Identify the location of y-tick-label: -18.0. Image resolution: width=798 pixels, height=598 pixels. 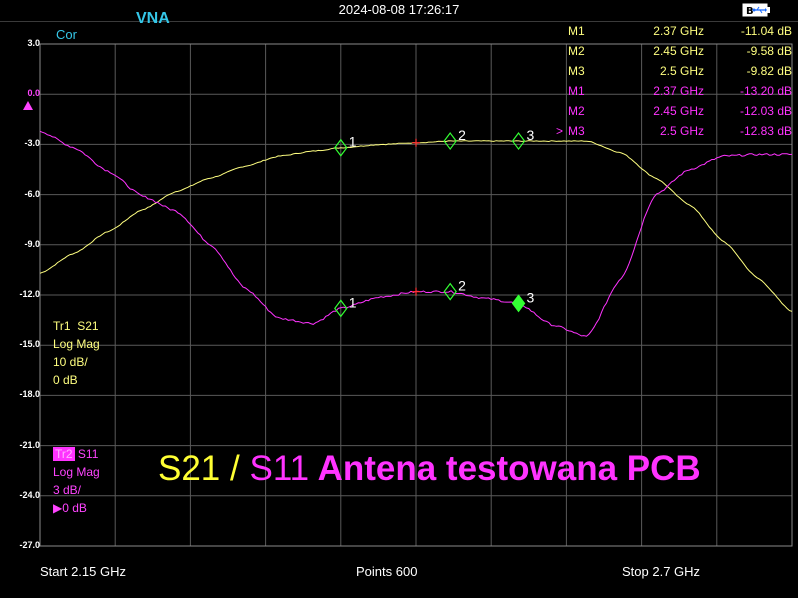
(29, 394).